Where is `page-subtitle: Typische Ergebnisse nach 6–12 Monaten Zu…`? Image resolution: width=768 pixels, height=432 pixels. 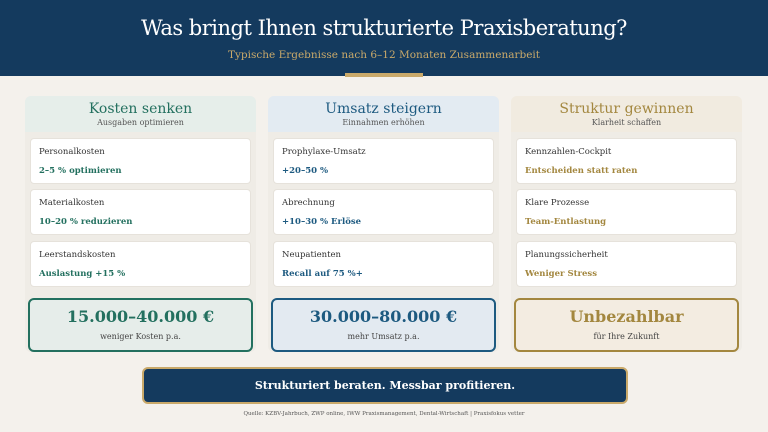 page-subtitle: Typische Ergebnisse nach 6–12 Monaten Zu… is located at coordinates (384, 55).